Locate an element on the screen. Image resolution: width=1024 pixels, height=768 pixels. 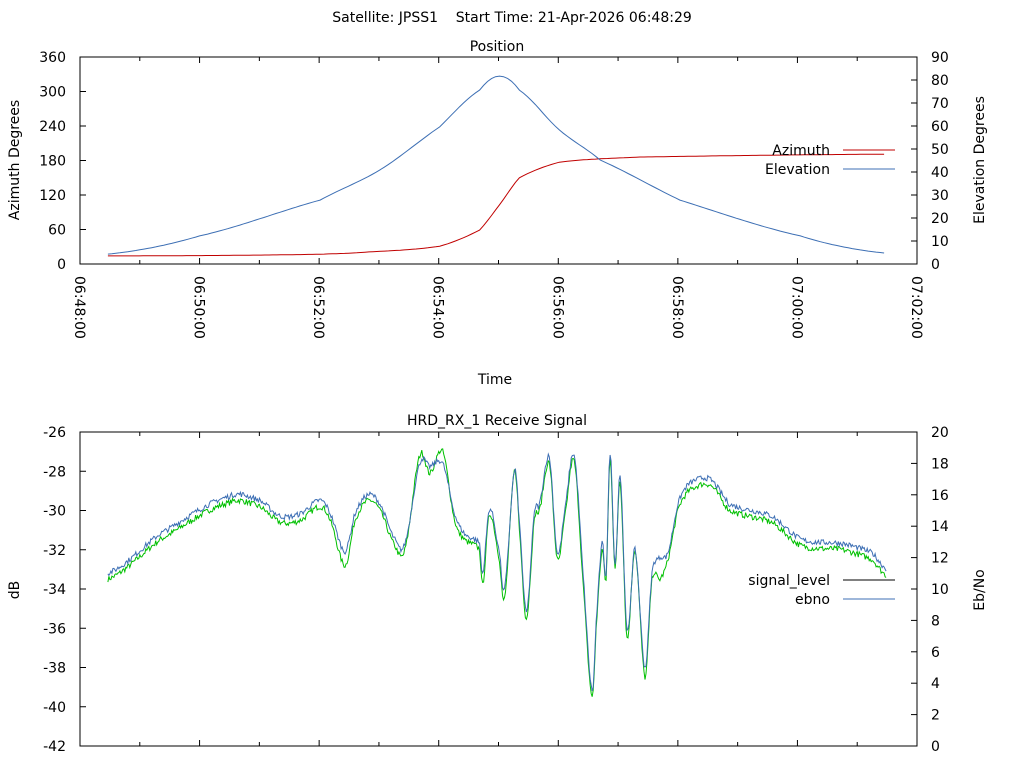
y-tick-label: -36 is located at coordinates (54, 629).